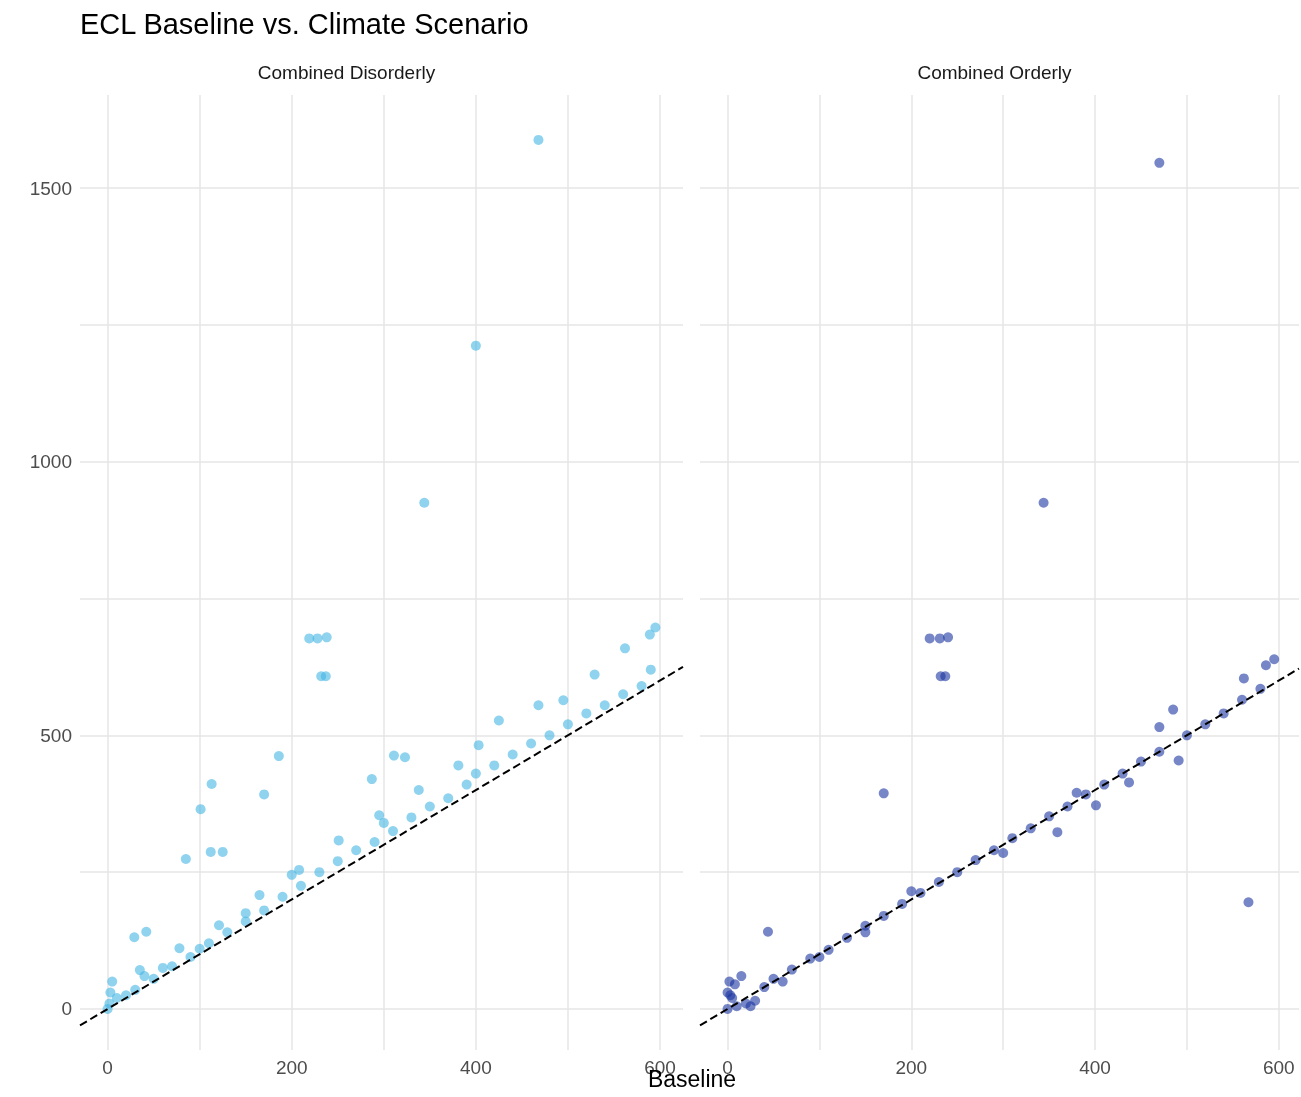 The height and width of the screenshot is (1097, 1301). Describe the element at coordinates (107, 1067) in the screenshot. I see `x-tick-label: 0` at that location.